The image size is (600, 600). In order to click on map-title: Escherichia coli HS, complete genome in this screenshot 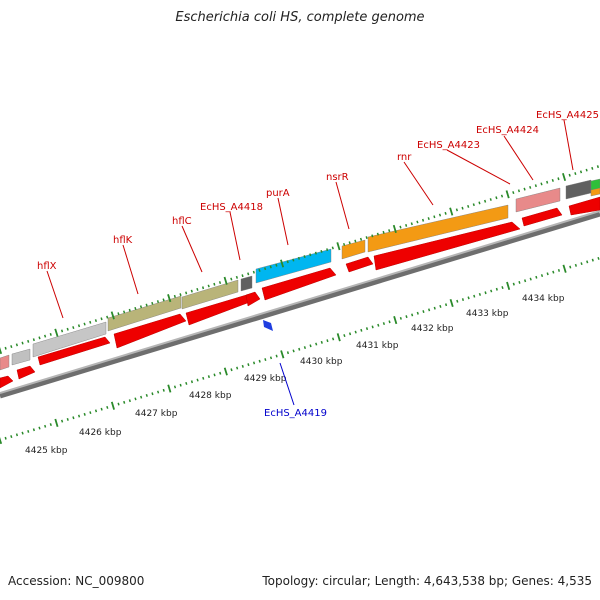, I will do `click(300, 17)`.